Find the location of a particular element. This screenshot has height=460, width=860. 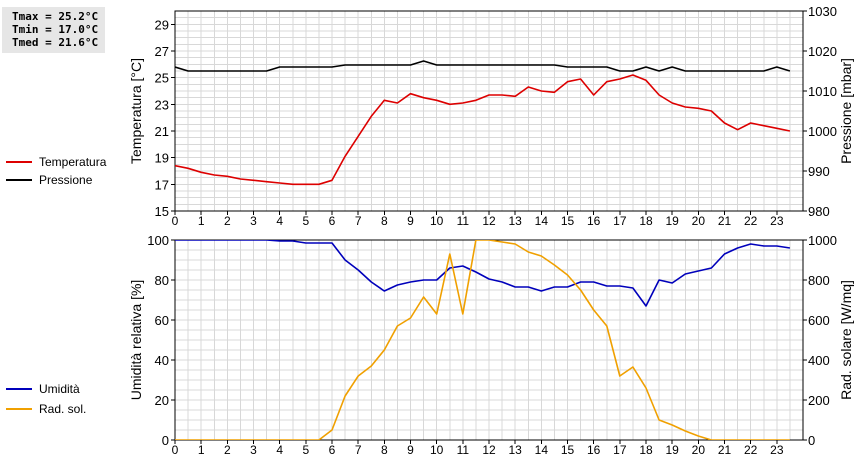

legend-umidita-label: Umidità is located at coordinates (59, 389).